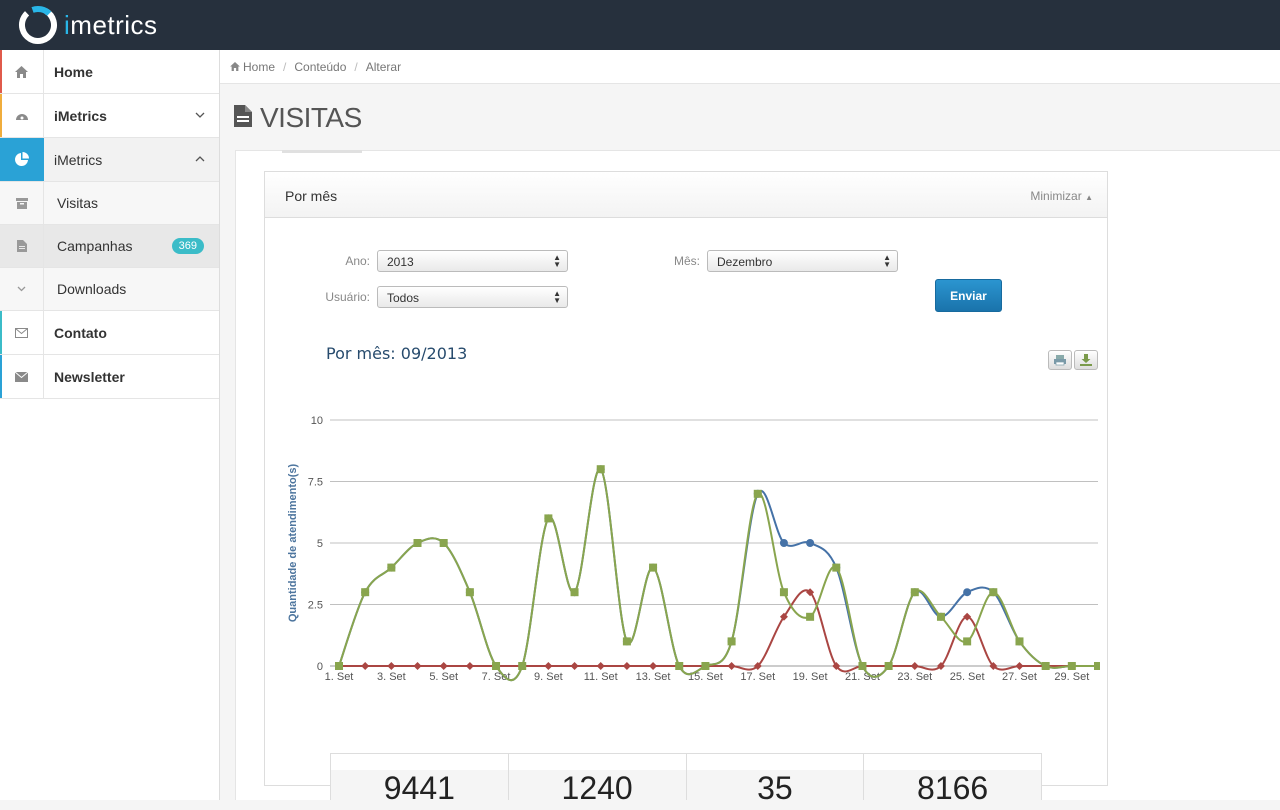 The image size is (1280, 810). What do you see at coordinates (718, 631) in the screenshot?
I see `series-line` at bounding box center [718, 631].